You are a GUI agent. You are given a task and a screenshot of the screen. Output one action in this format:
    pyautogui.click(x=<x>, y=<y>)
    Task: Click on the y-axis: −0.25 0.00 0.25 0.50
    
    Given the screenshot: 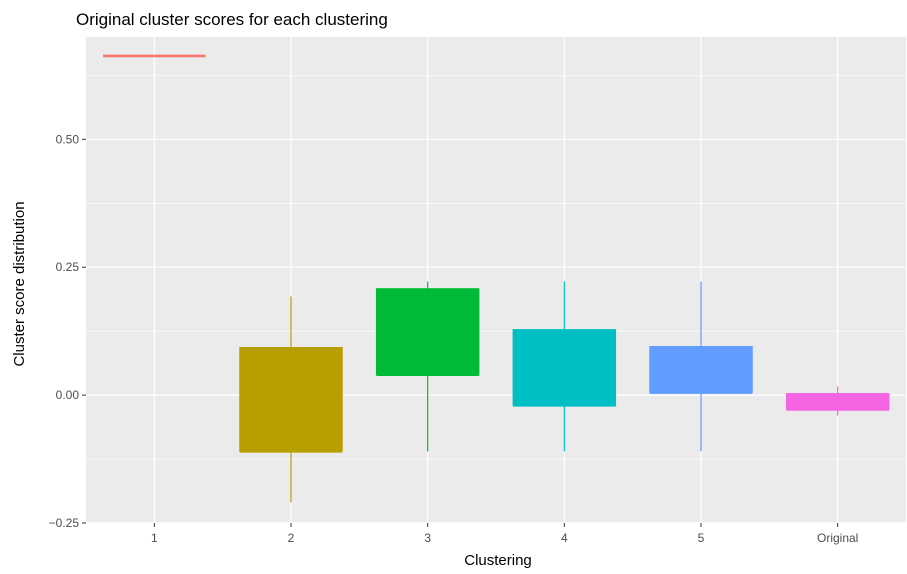 What is the action you would take?
    pyautogui.click(x=67, y=331)
    